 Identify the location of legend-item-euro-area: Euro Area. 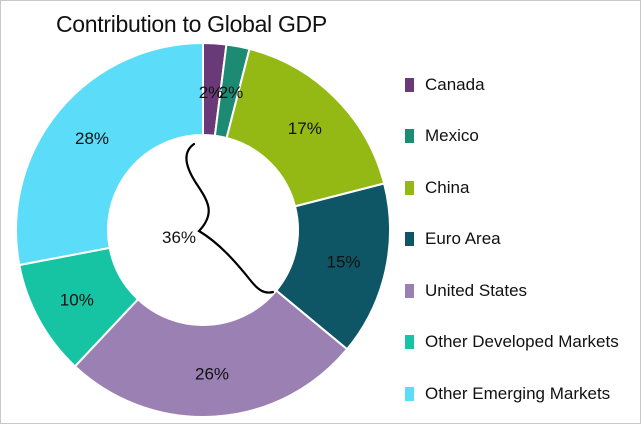
(512, 240).